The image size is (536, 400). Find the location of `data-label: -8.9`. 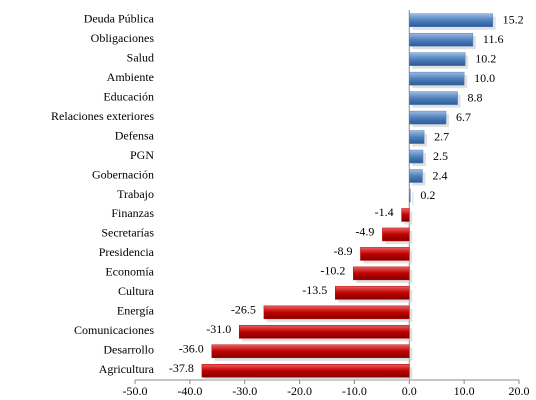

data-label: -8.9 is located at coordinates (342, 251).